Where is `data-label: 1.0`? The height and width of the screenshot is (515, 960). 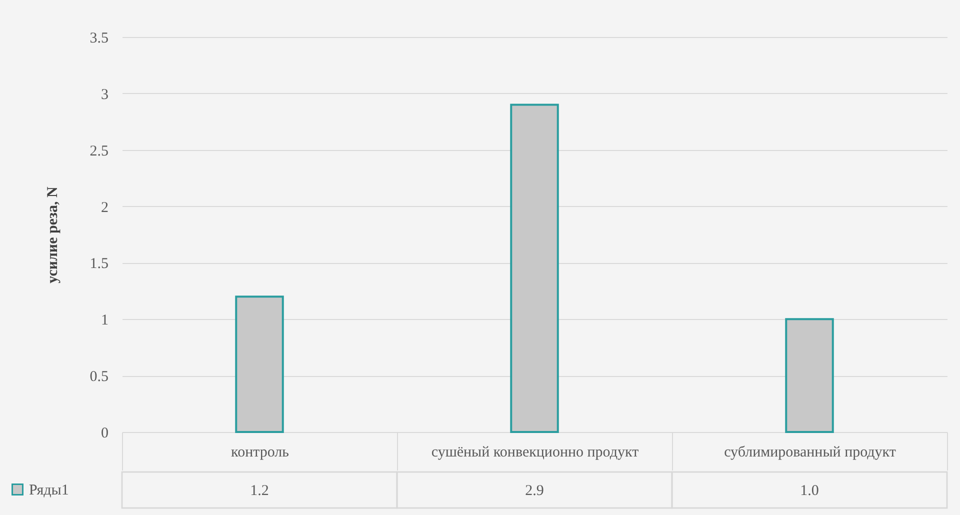
data-label: 1.0 is located at coordinates (809, 491).